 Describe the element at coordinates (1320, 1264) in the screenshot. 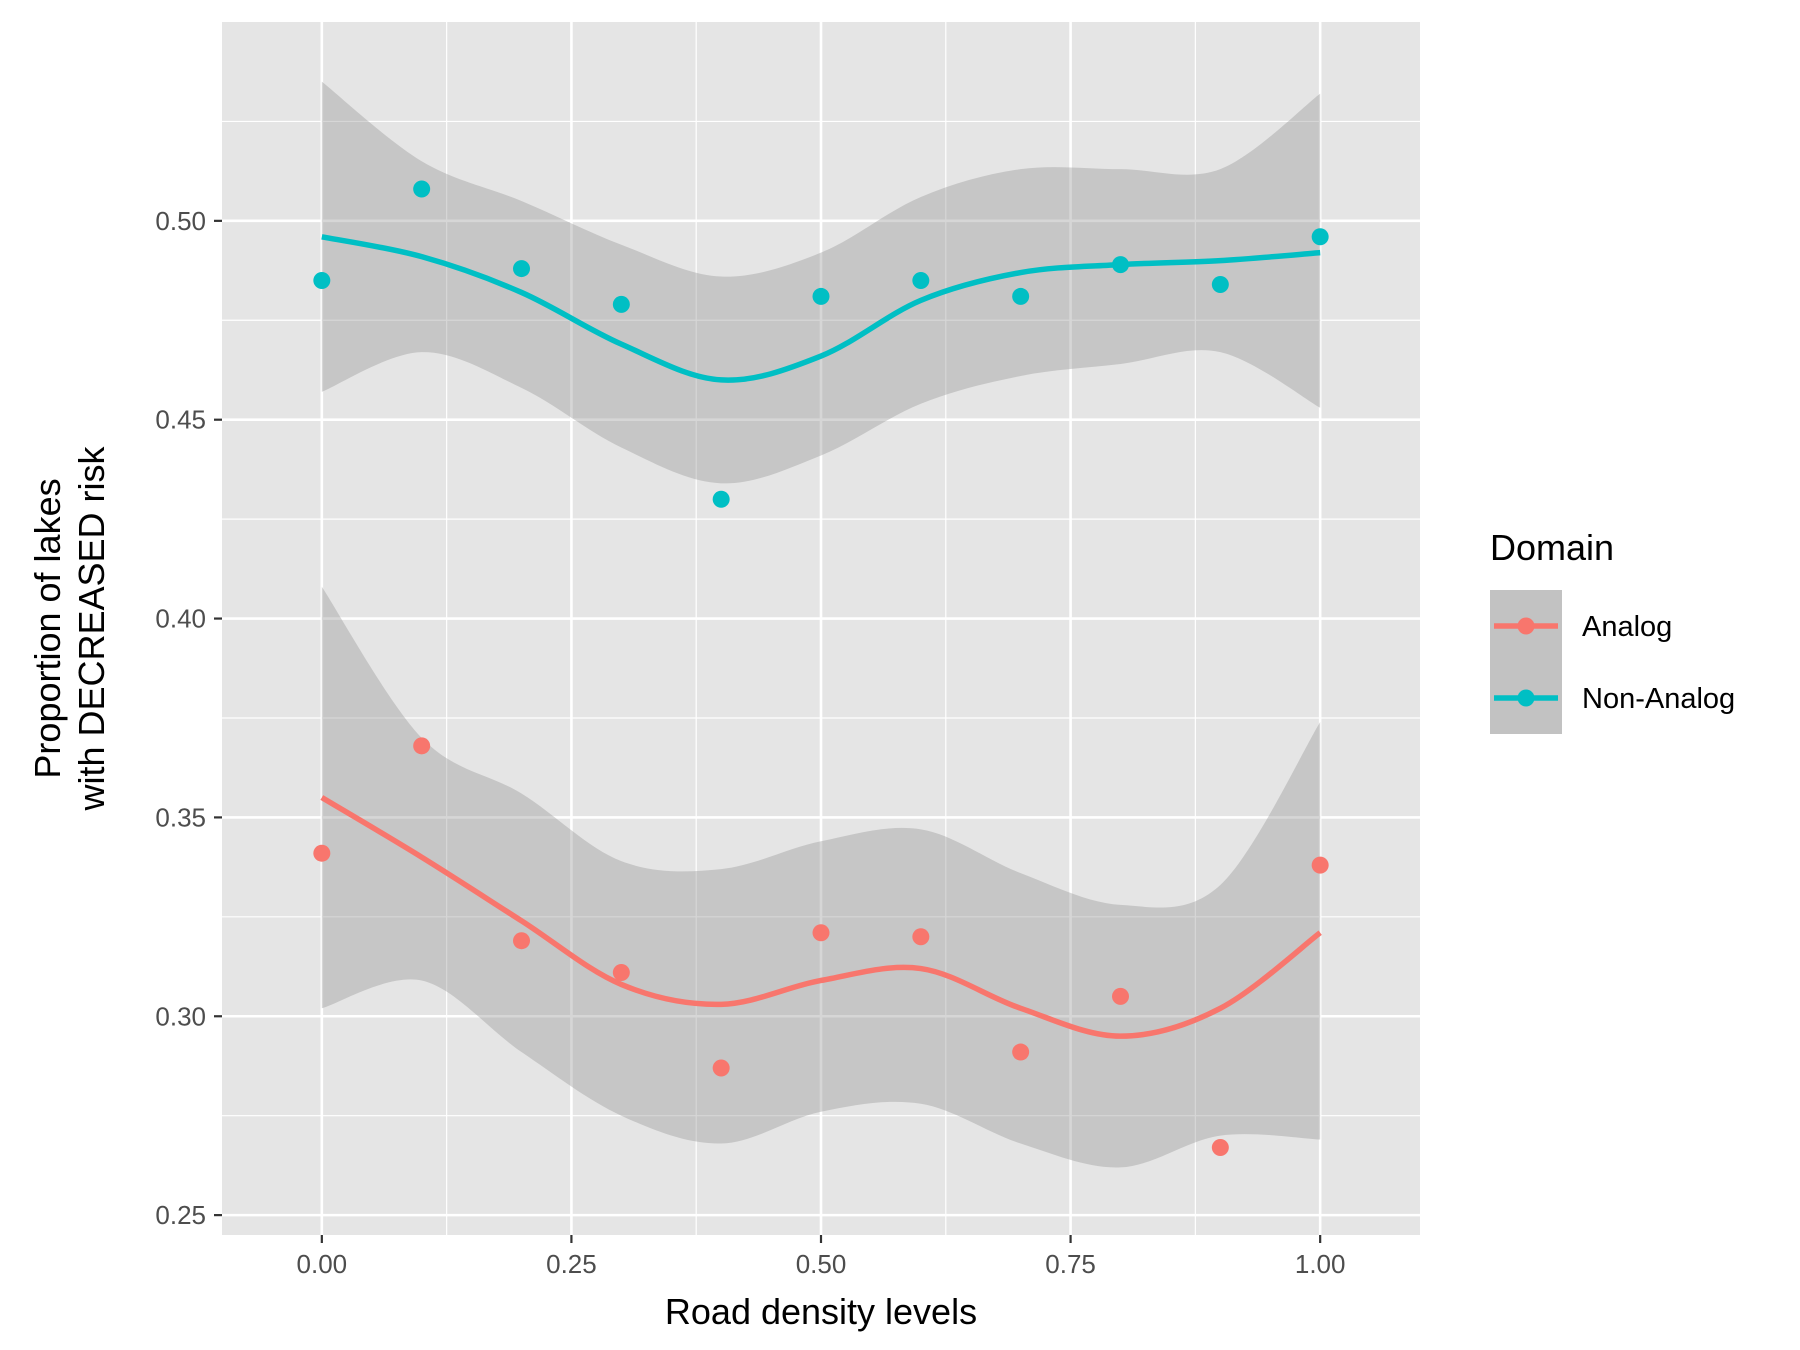

I see `x-tick-label: 1.00` at that location.